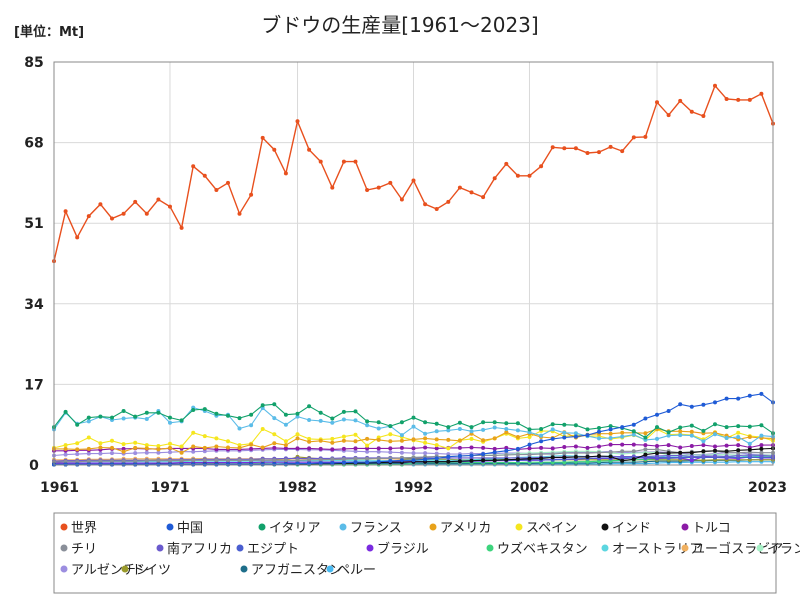 Image resolution: width=800 pixels, height=600 pixels. What do you see at coordinates (356, 570) in the screenshot?
I see `legend-label: ペルー` at bounding box center [356, 570].